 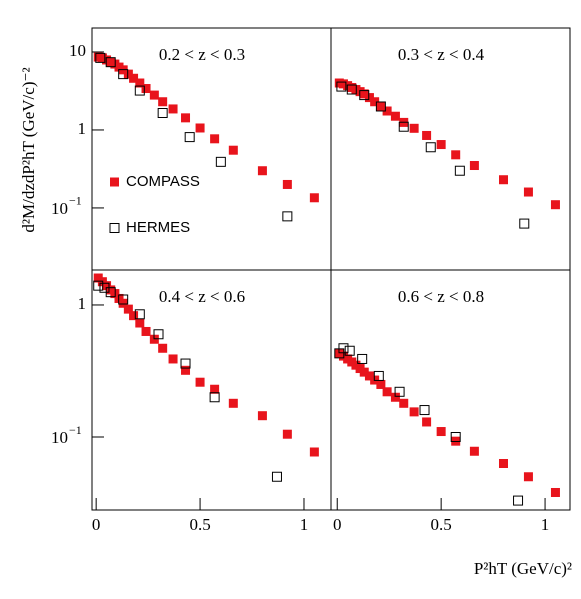 I want to click on y-axis-label: d²M/dzdP²hT (GeV/c)⁻², so click(x=28, y=149).